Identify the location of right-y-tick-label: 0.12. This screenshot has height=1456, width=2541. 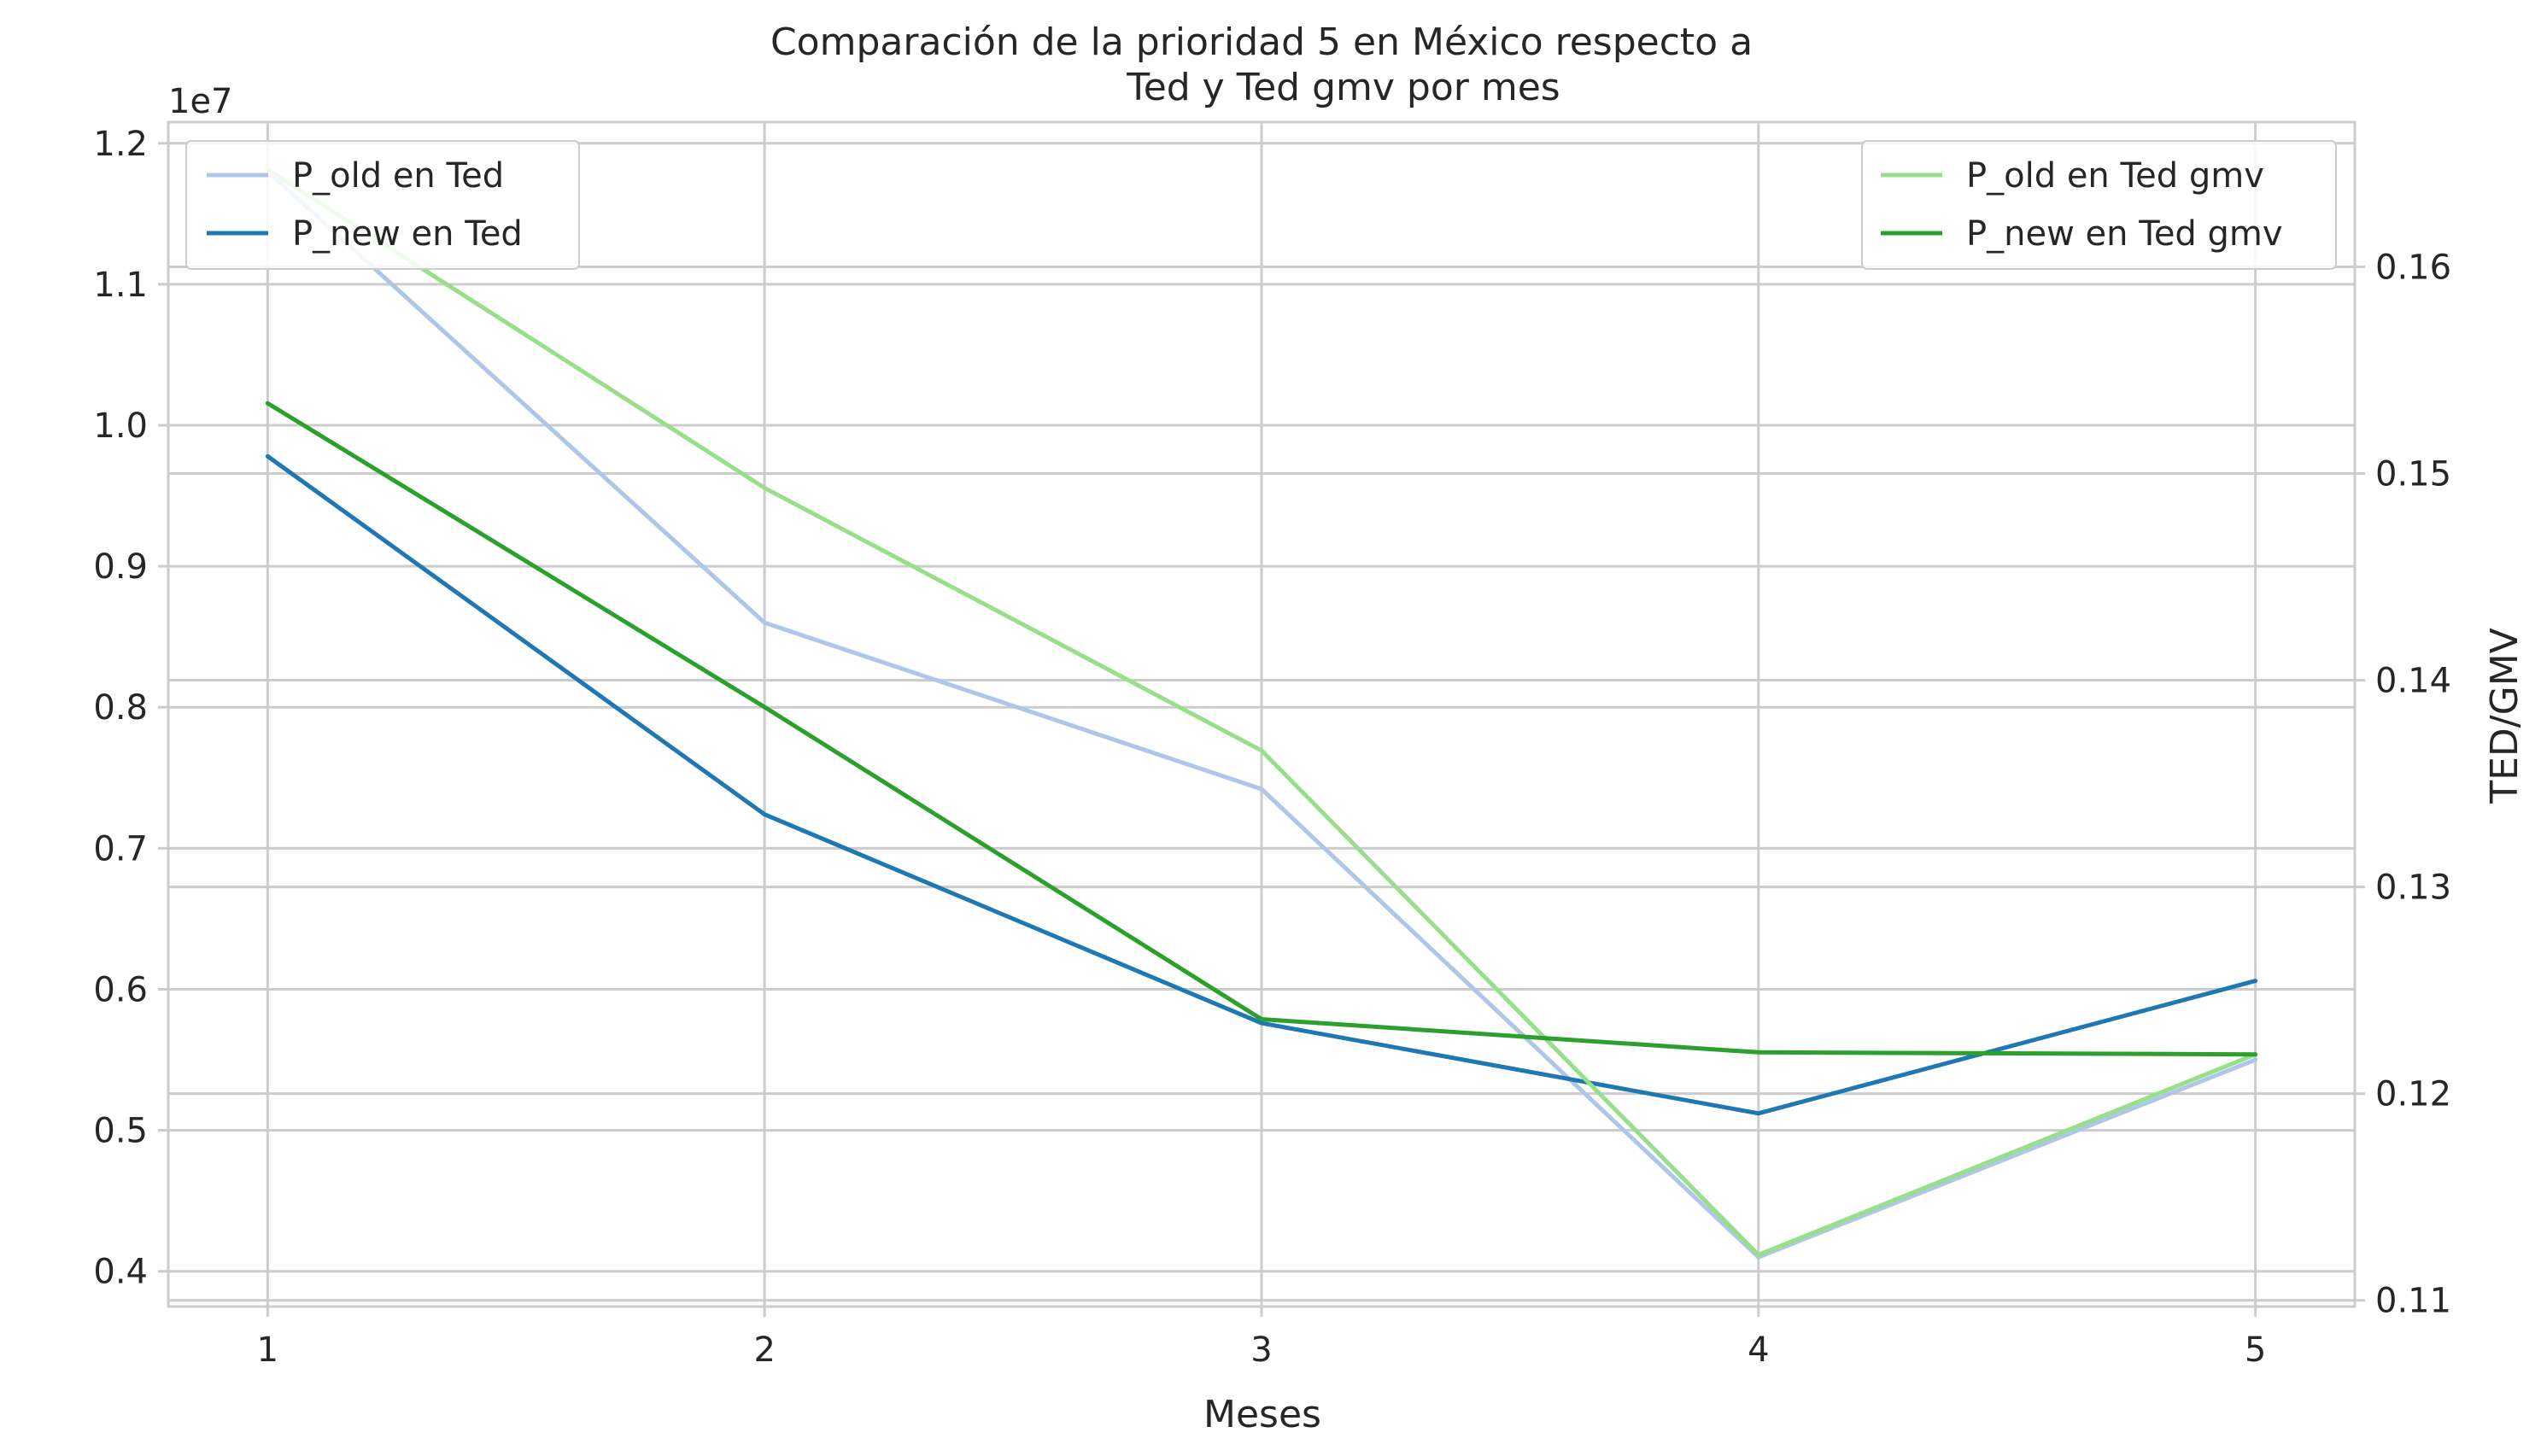
(2413, 1095).